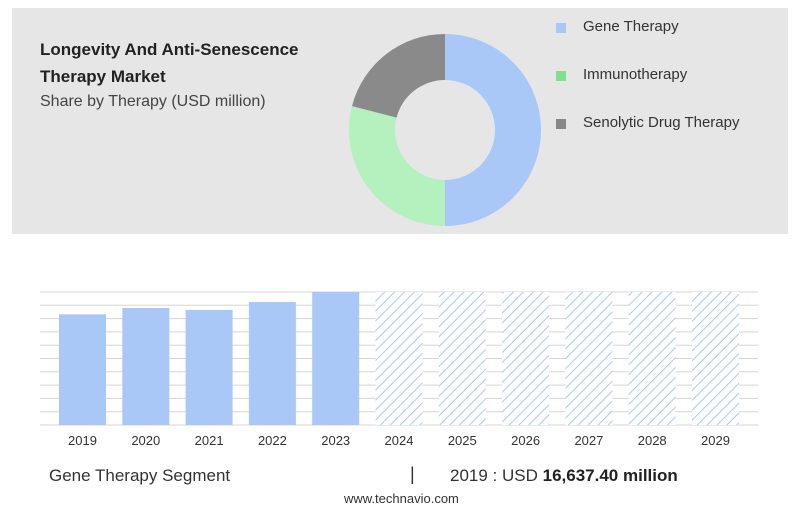  I want to click on legend-label: Senolytic Drug Therapy, so click(661, 122).